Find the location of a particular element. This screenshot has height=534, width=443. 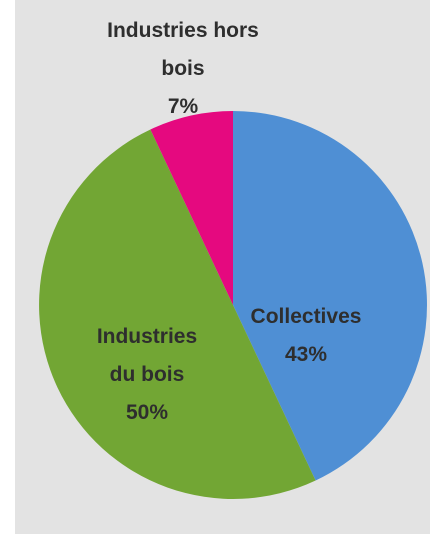

value-label: 43% is located at coordinates (306, 354).